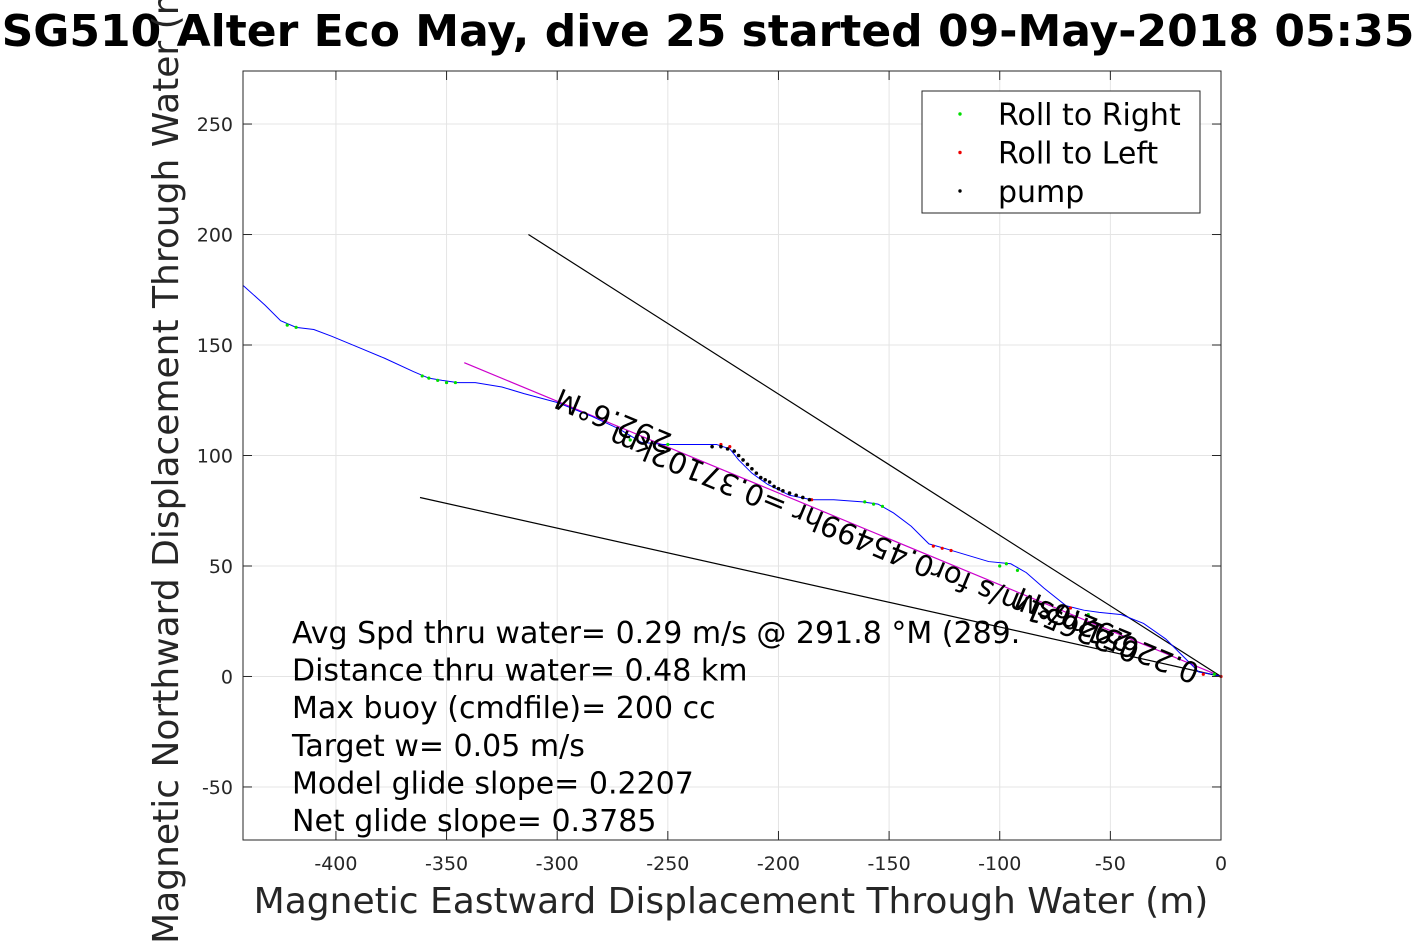 This screenshot has width=1417, height=945. I want to click on x-tick-label: 0, so click(1221, 864).